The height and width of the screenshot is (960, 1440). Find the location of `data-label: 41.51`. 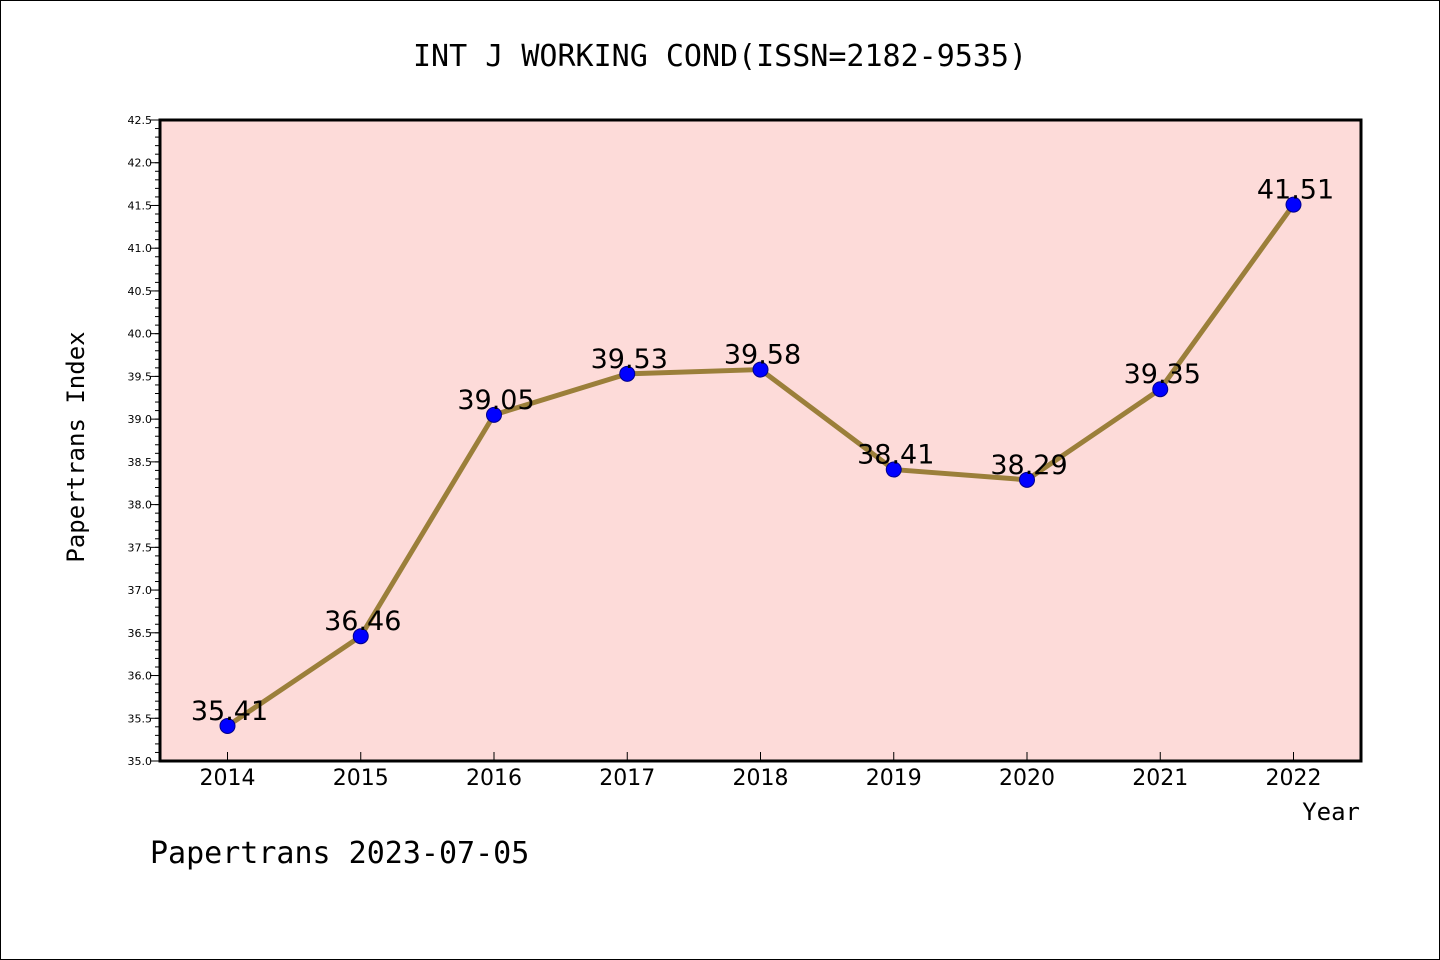

data-label: 41.51 is located at coordinates (1295, 190).